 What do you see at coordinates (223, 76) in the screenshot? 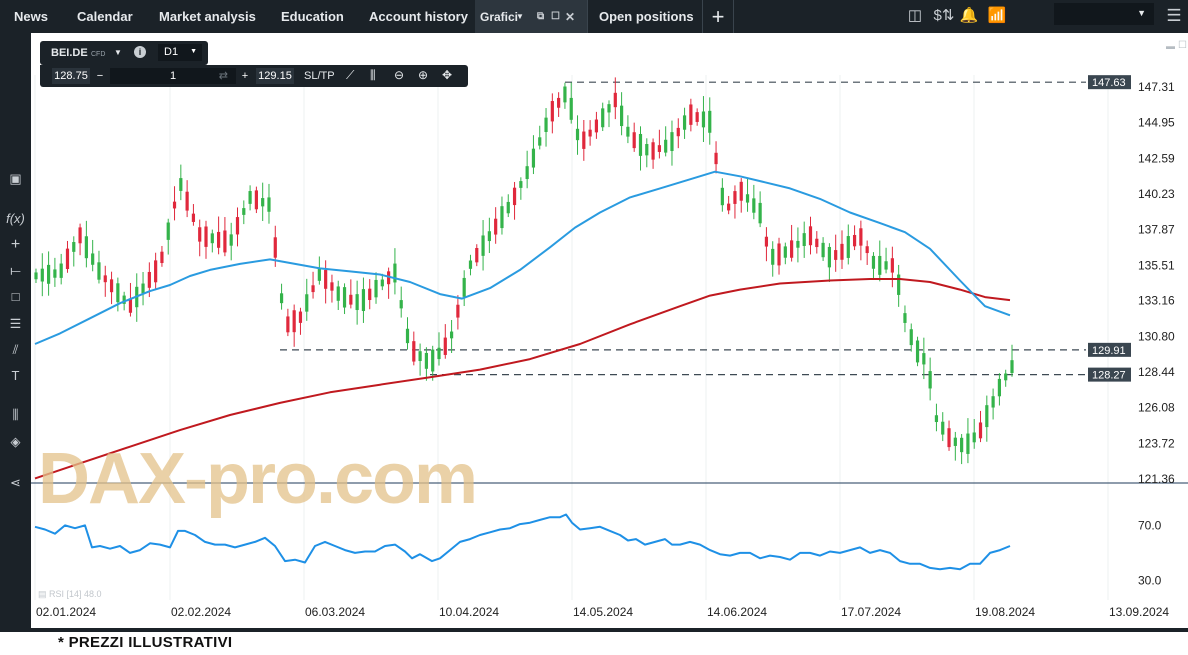
I see `swap-icon: ⇄` at bounding box center [223, 76].